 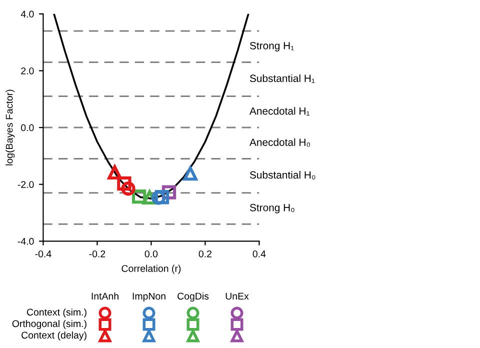 I want to click on annotation: Anecdotal H₁, so click(x=280, y=111).